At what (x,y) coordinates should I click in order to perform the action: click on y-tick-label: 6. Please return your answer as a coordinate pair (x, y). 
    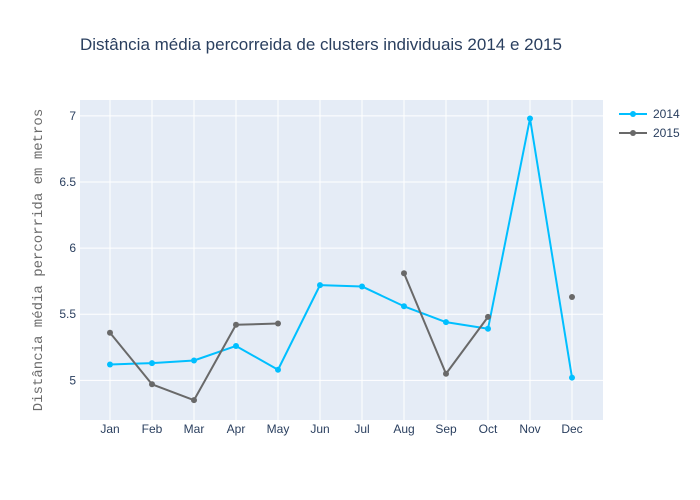
    Looking at the image, I should click on (72, 248).